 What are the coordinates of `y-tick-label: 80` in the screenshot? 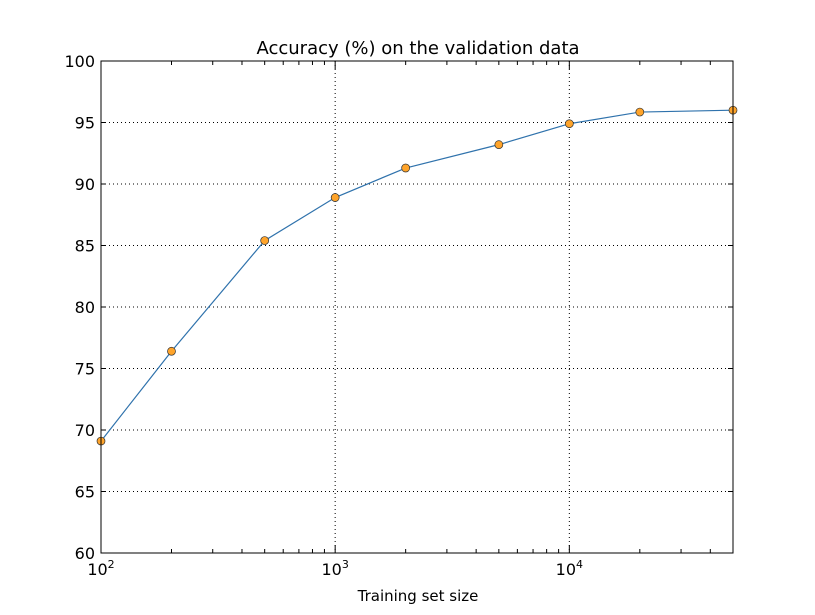 It's located at (85, 307).